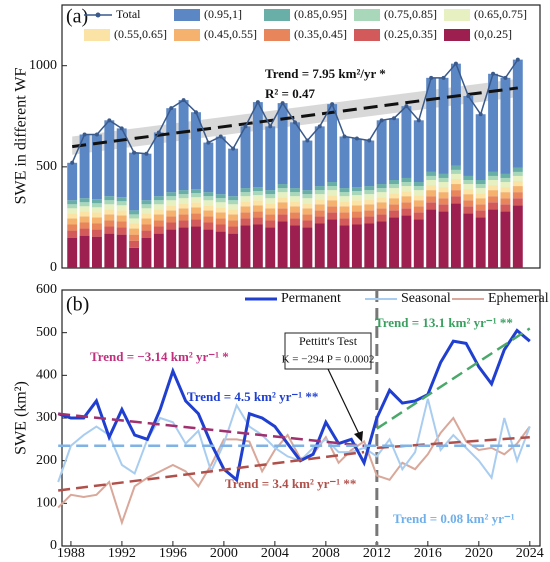  What do you see at coordinates (328, 351) in the screenshot?
I see `pettitt-box` at bounding box center [328, 351].